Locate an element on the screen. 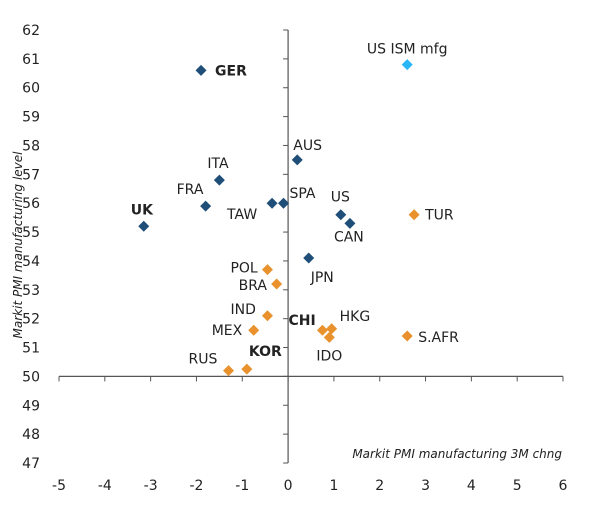 This screenshot has width=600, height=506. x-tick-label: 5 is located at coordinates (517, 486).